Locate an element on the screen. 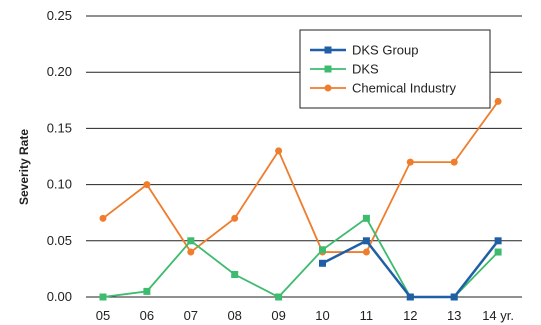  legend-label: Chemical Industry is located at coordinates (404, 88).